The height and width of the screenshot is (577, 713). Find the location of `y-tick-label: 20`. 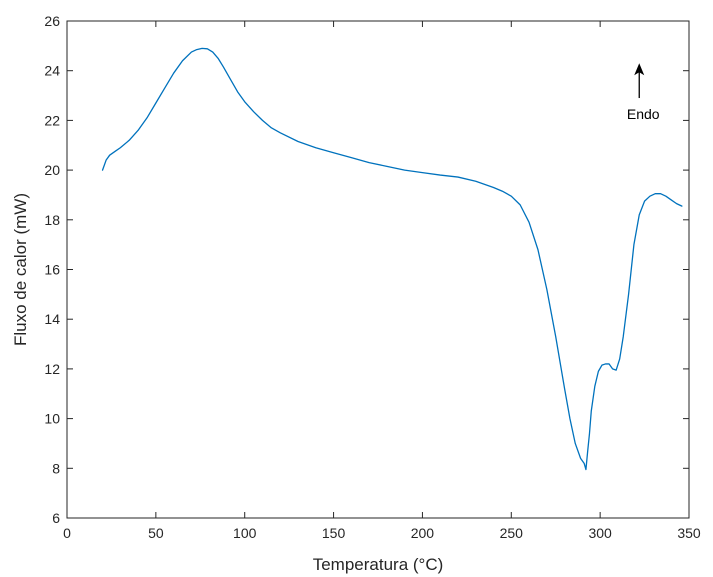

y-tick-label: 20 is located at coordinates (52, 170).